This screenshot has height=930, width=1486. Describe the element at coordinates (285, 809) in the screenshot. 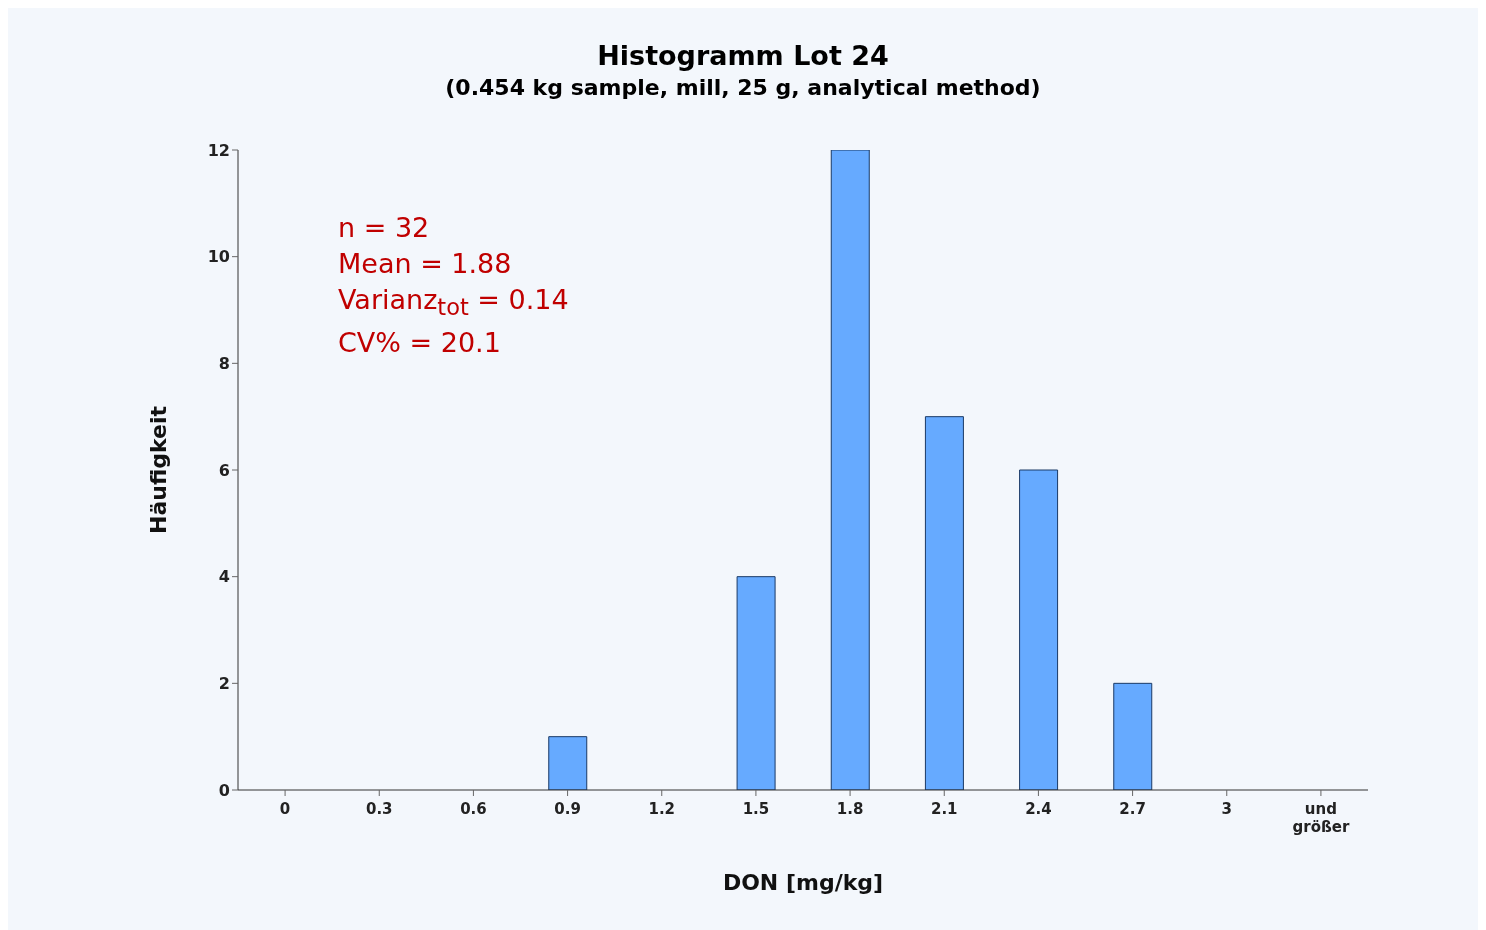

I see `x-tick-label: 0` at that location.